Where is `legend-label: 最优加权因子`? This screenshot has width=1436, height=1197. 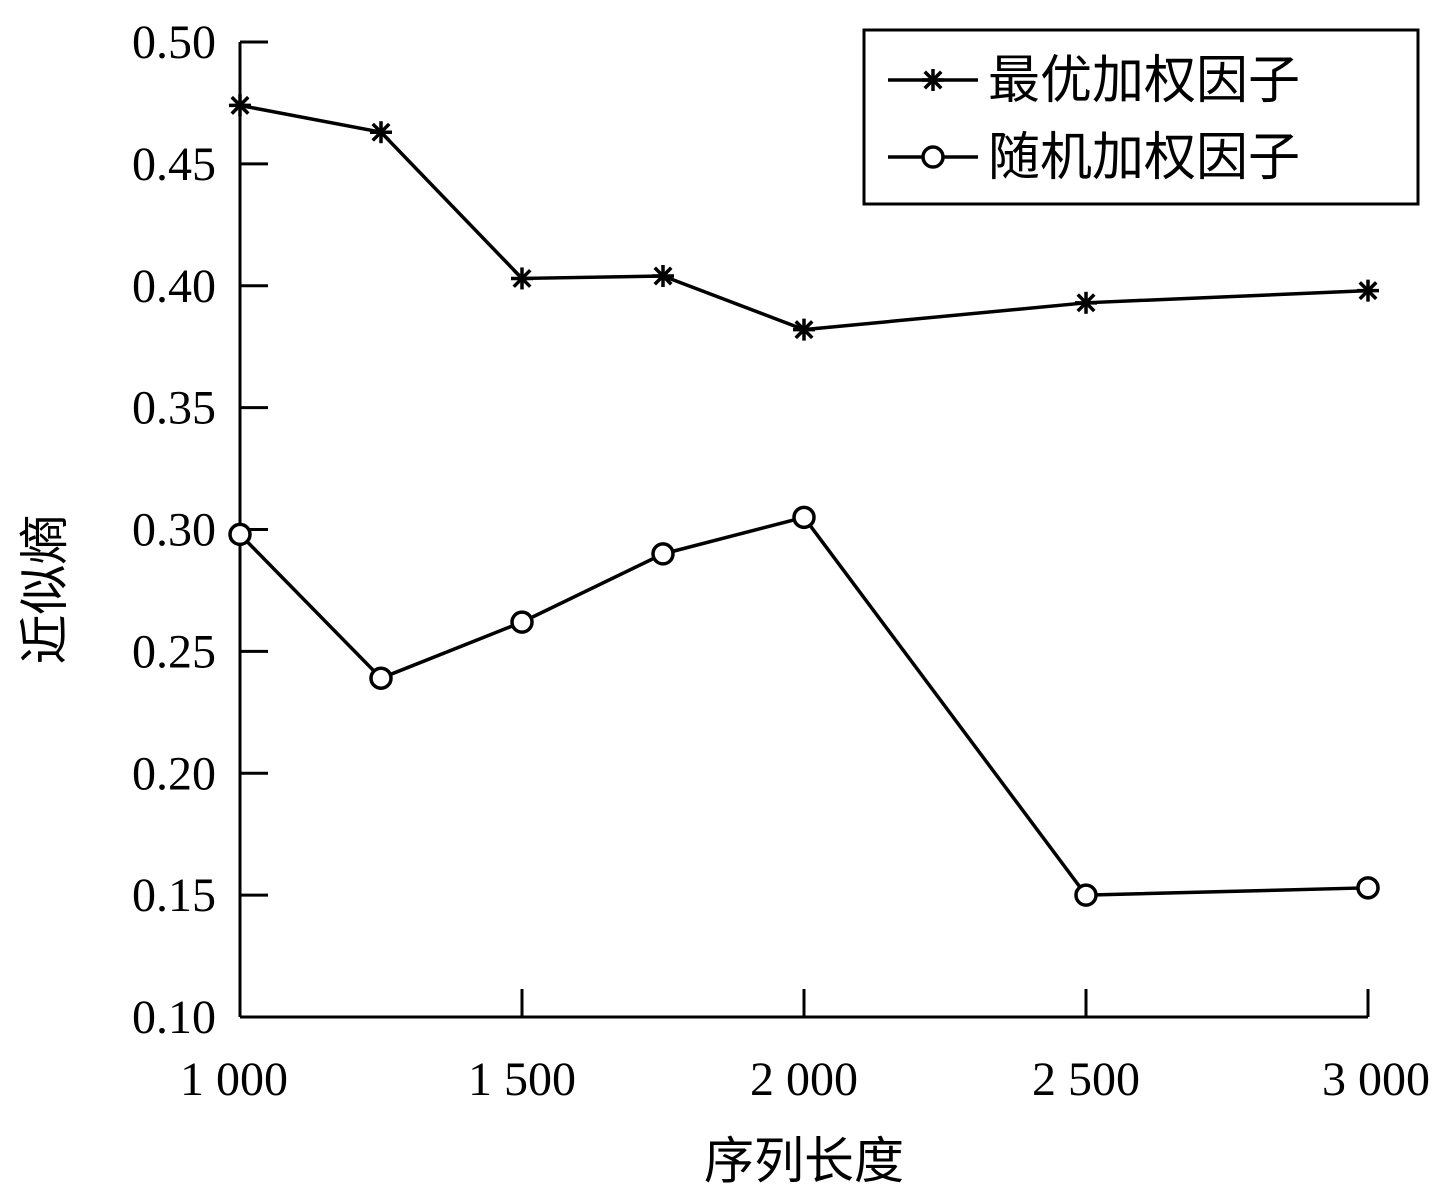 legend-label: 最优加权因子 is located at coordinates (1144, 81).